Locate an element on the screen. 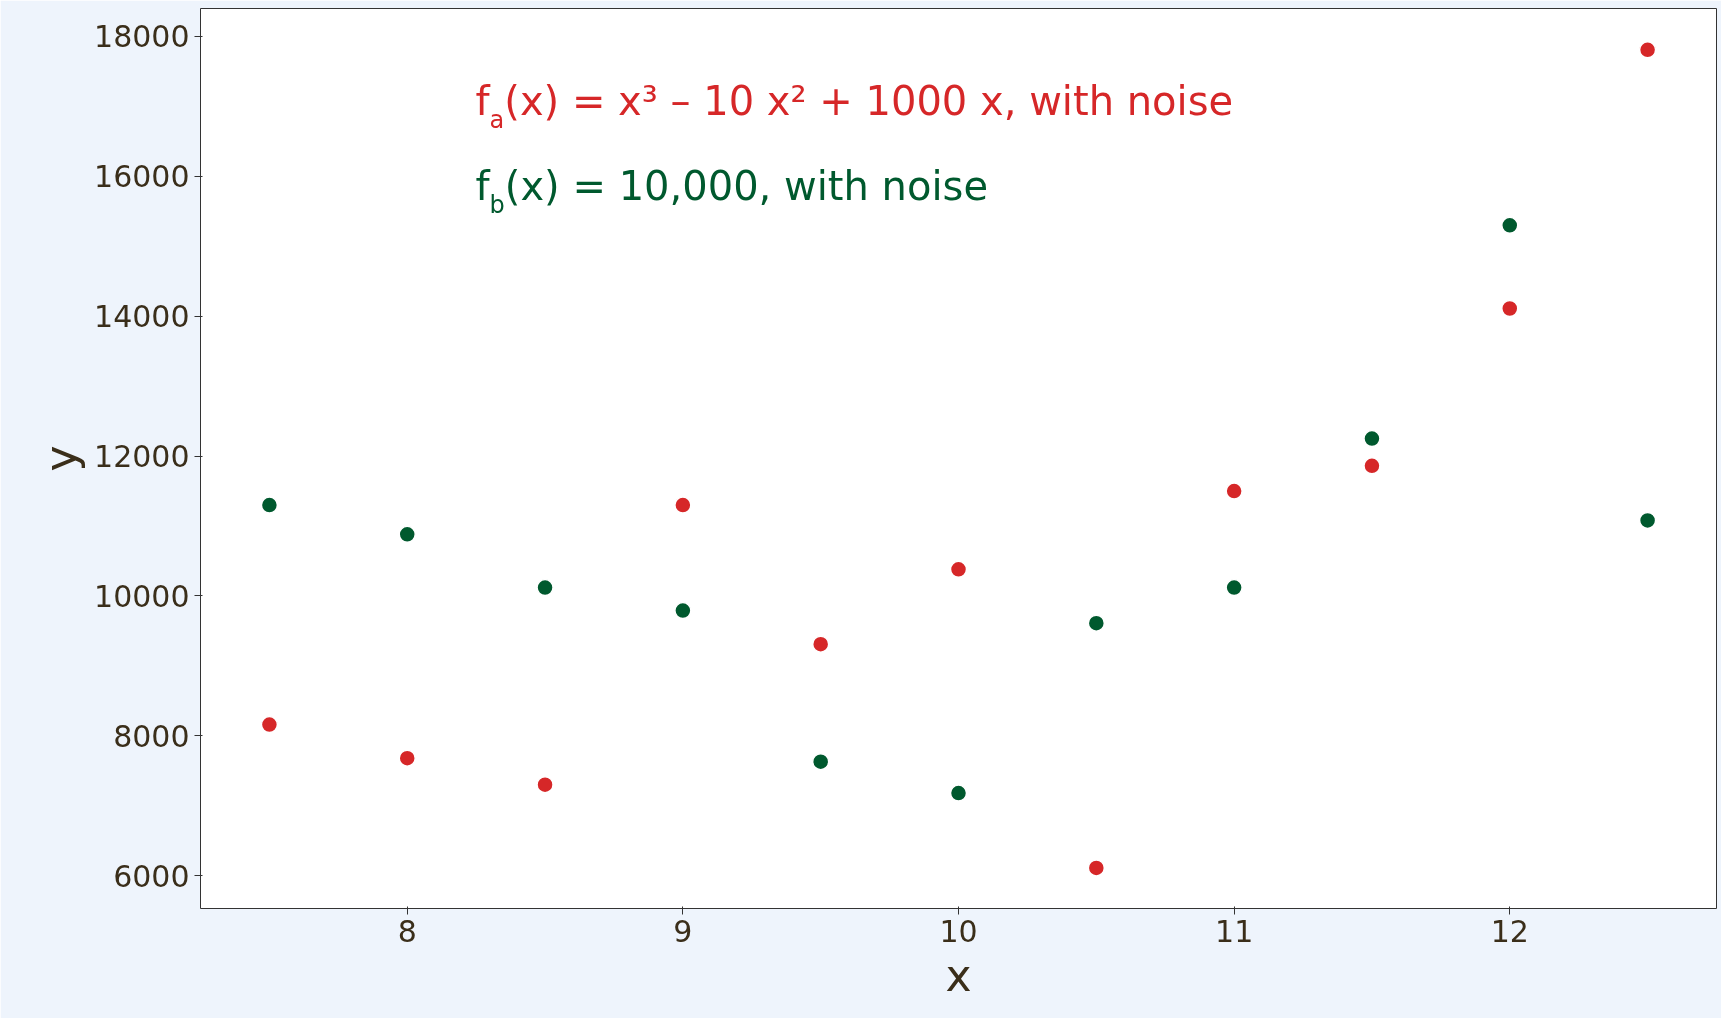 The height and width of the screenshot is (1018, 1721). x-tick-label: 9 is located at coordinates (683, 931).